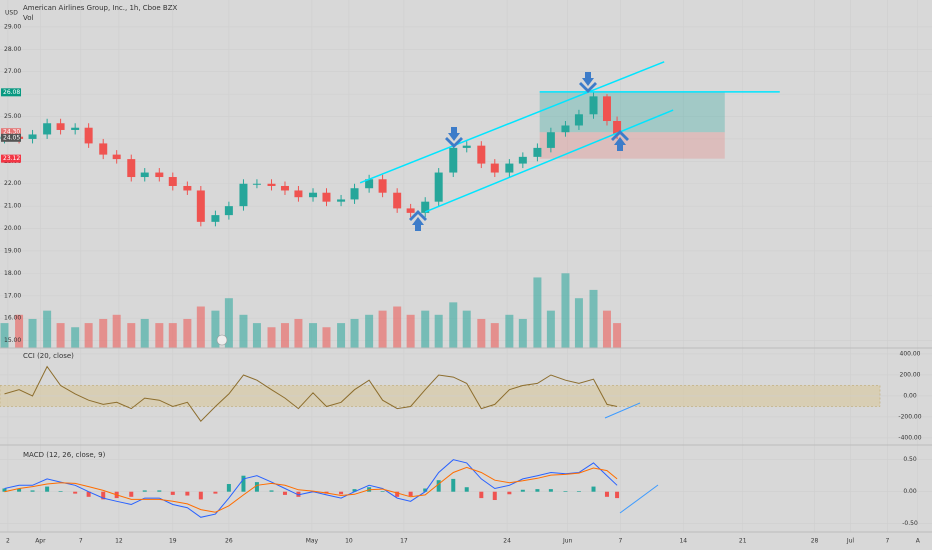 The height and width of the screenshot is (550, 932). Describe the element at coordinates (12, 206) in the screenshot. I see `y-tick-label: 21.00` at that location.